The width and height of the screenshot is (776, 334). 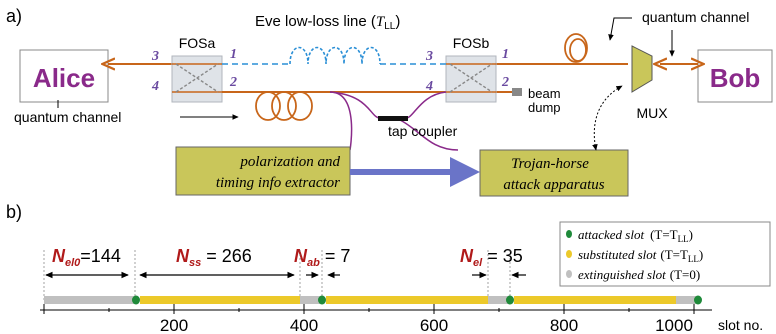 I want to click on legend-extinguished-marker, so click(x=569, y=274).